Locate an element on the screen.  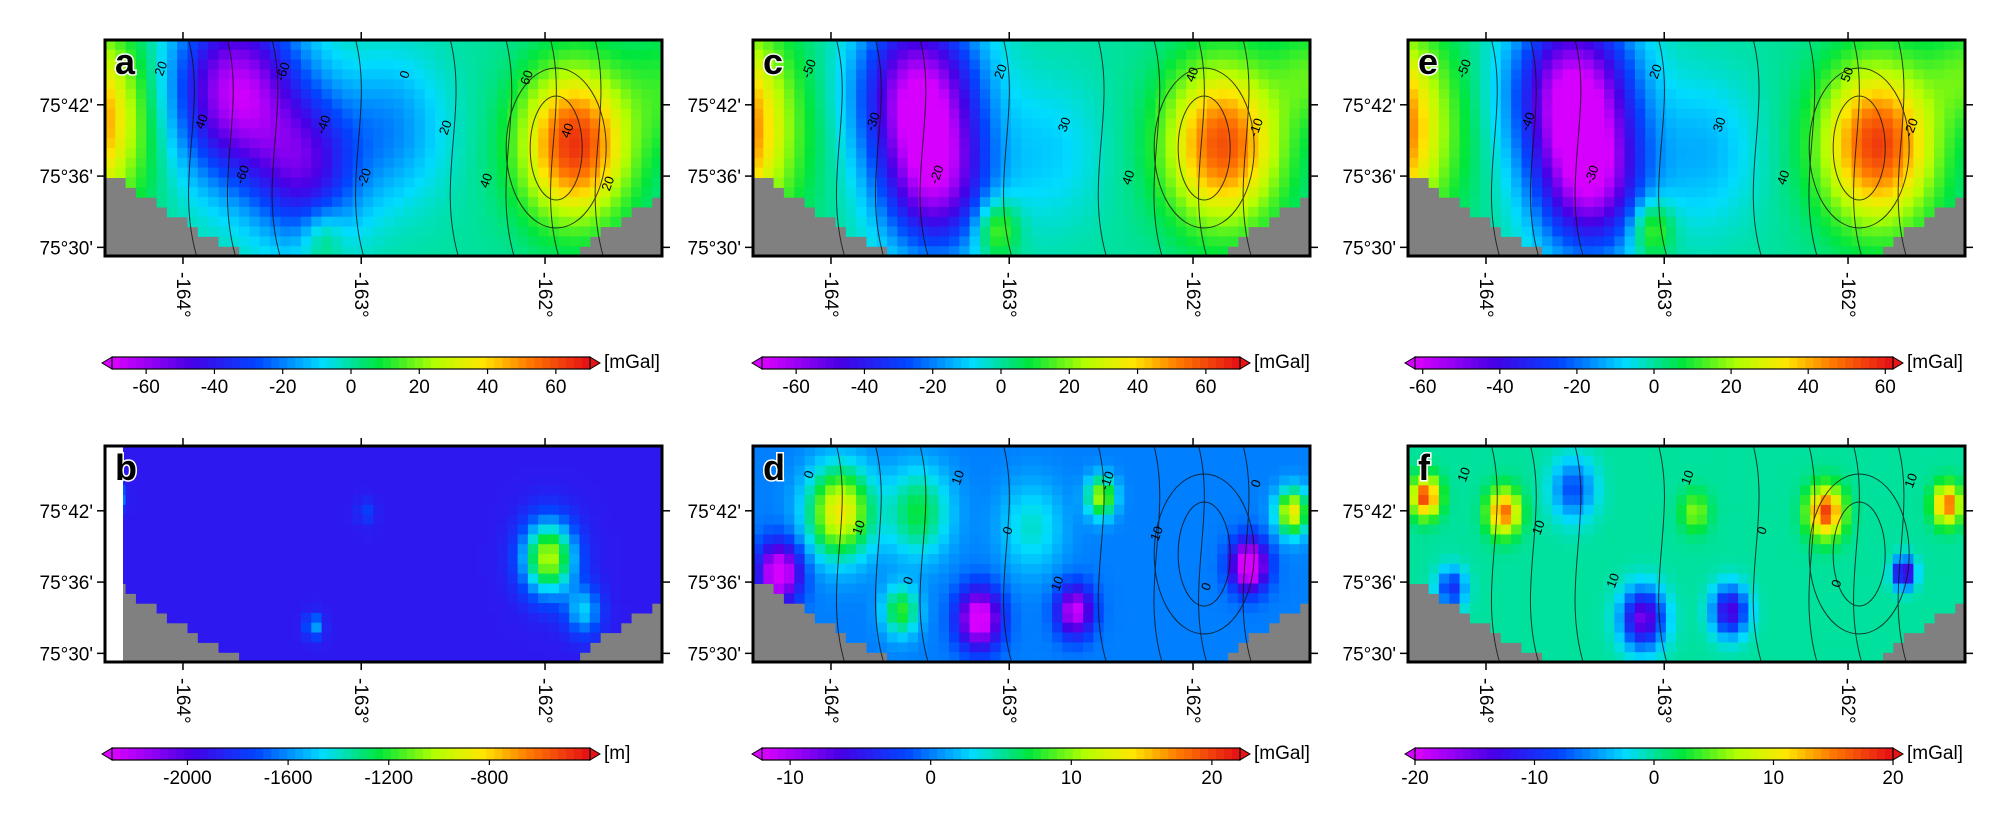
colorbar-unit: [mGal] is located at coordinates (632, 362).